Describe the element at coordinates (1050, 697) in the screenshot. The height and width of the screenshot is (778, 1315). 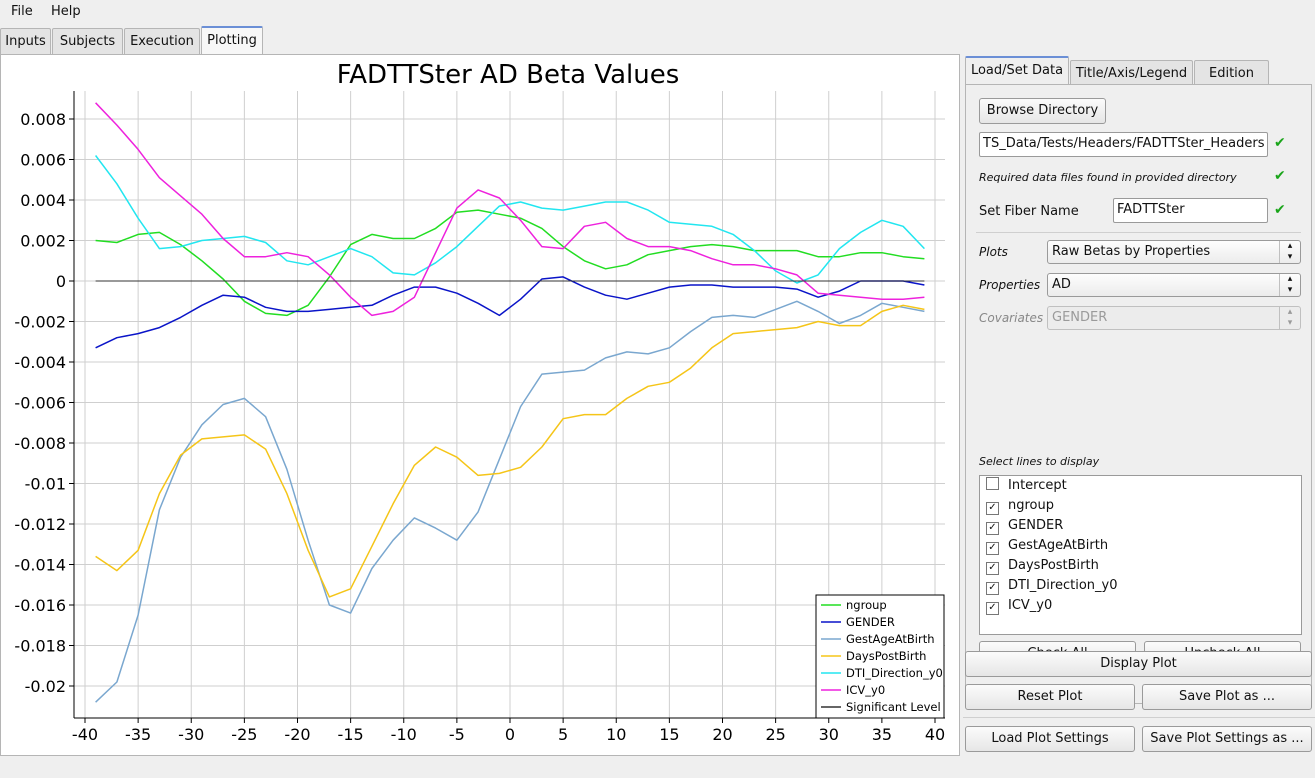
I see `reset-plot-button: Reset Plot` at that location.